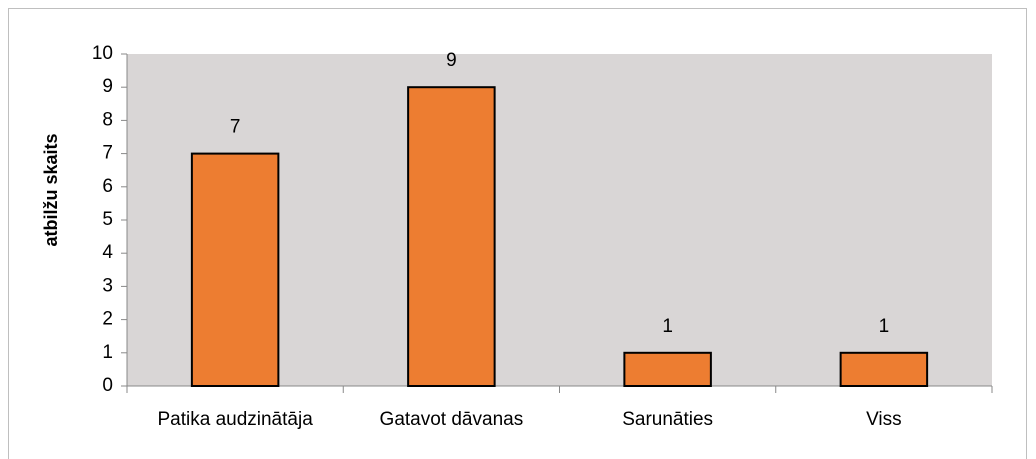 This screenshot has width=1036, height=459. I want to click on data-label: 9, so click(451, 60).